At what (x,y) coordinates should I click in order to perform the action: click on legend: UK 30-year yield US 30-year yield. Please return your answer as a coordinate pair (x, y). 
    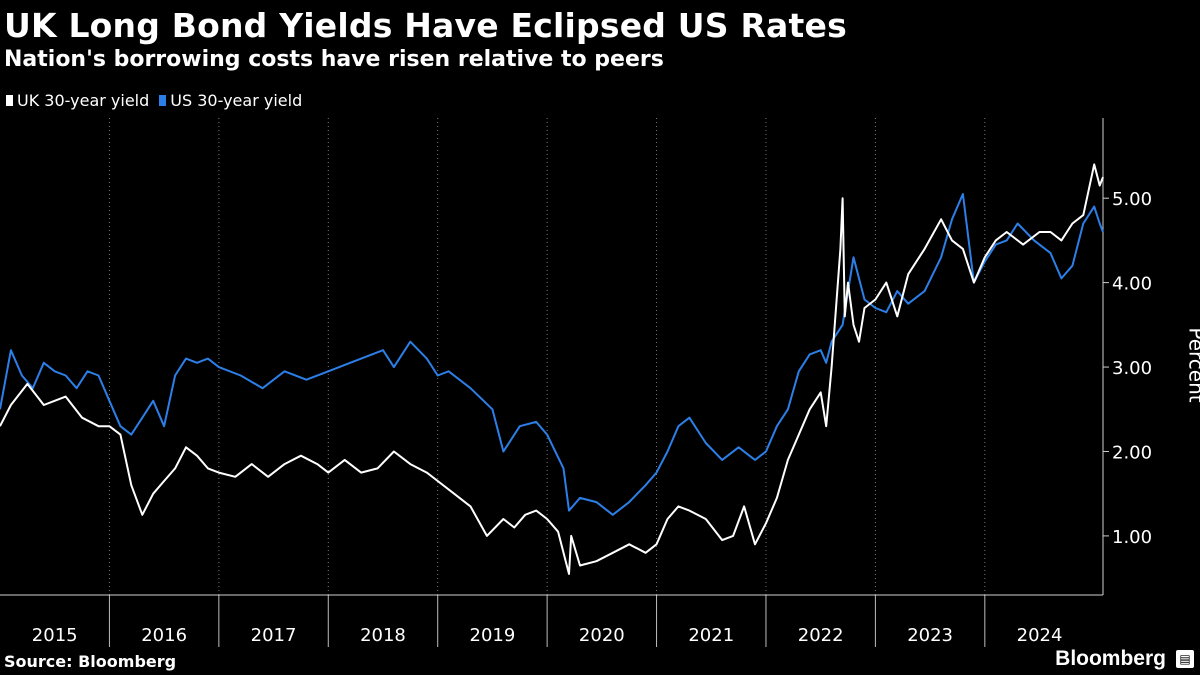
    Looking at the image, I should click on (154, 100).